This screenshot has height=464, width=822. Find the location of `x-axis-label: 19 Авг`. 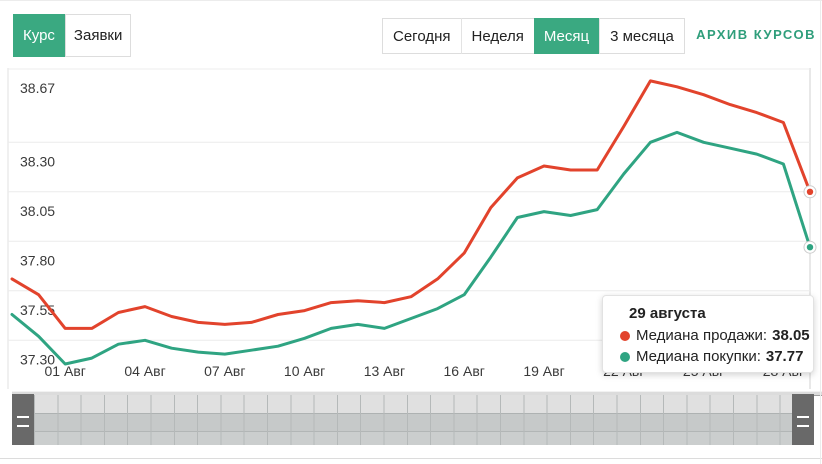

x-axis-label: 19 Авг is located at coordinates (543, 371).